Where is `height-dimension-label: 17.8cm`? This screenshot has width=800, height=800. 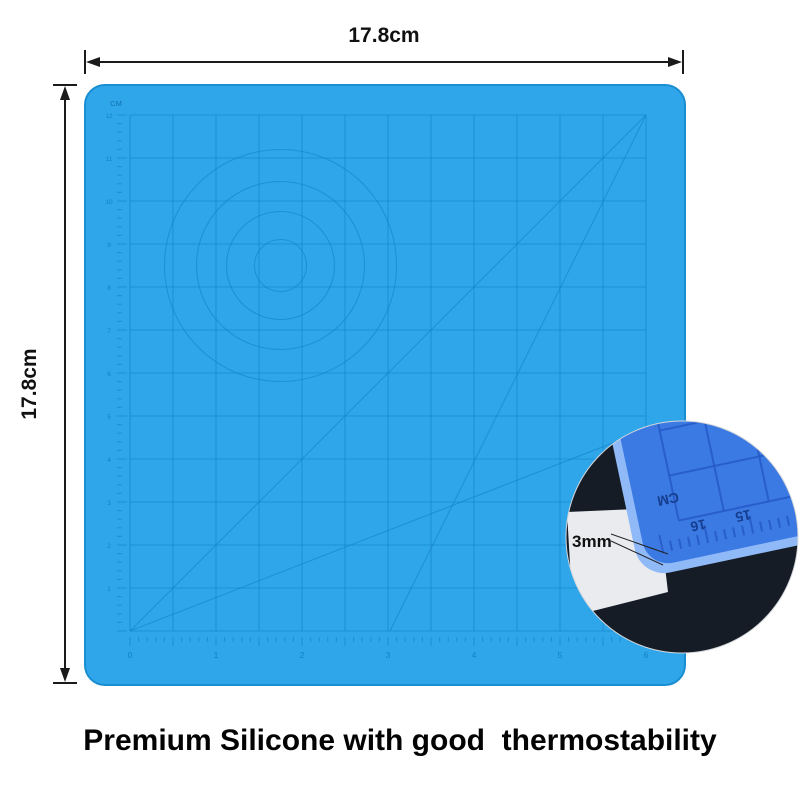 height-dimension-label: 17.8cm is located at coordinates (29, 383).